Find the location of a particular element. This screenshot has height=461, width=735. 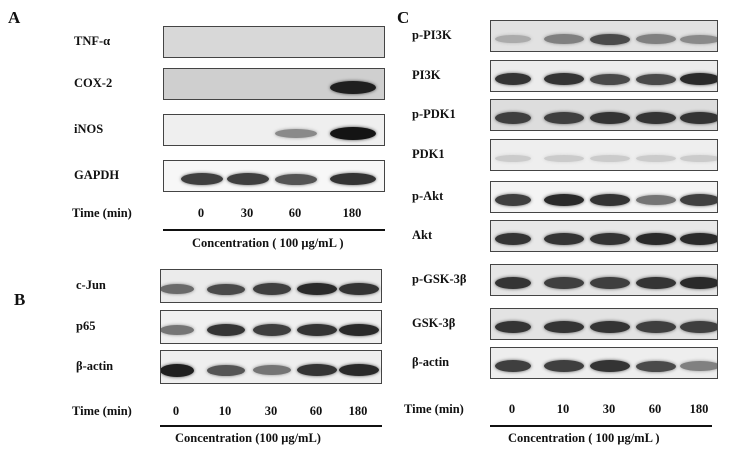

blot-label: Akt is located at coordinates (422, 235).